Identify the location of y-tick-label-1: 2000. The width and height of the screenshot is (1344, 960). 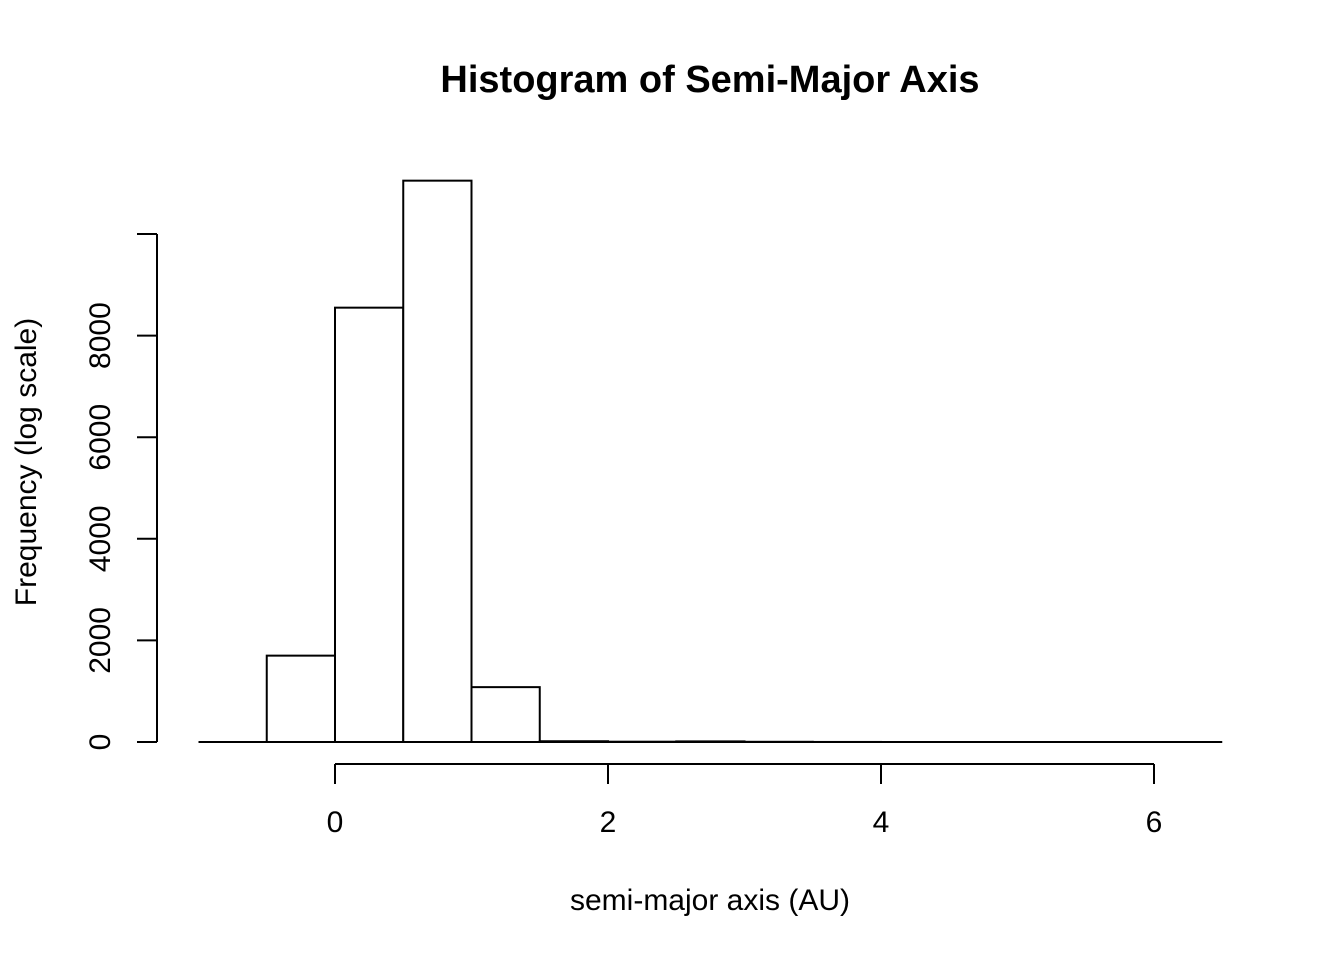
(100, 640).